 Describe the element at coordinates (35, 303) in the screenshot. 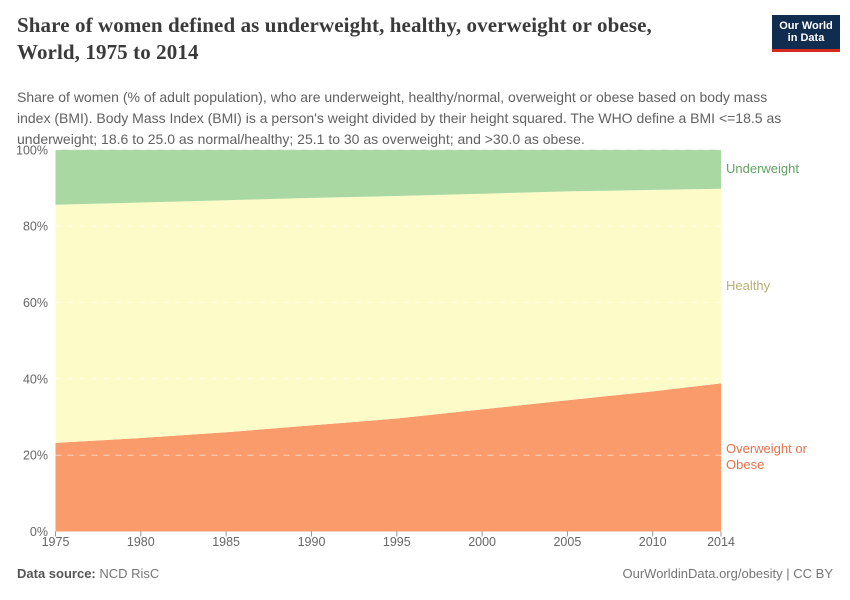

I see `y-axis-label-60: 60%` at that location.